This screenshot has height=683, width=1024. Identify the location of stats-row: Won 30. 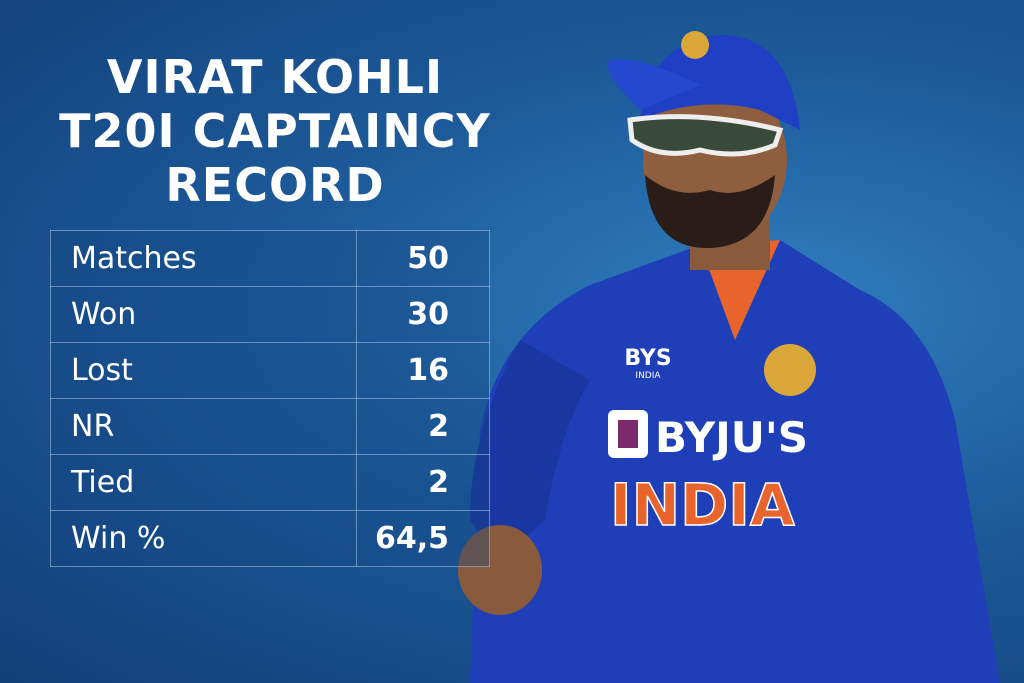
(270, 314).